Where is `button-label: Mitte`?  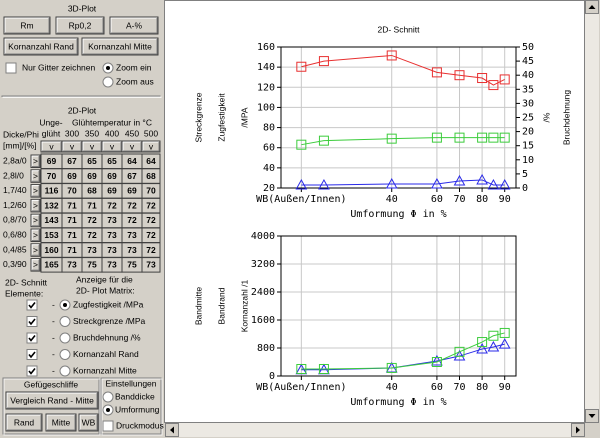
button-label: Mitte is located at coordinates (61, 422).